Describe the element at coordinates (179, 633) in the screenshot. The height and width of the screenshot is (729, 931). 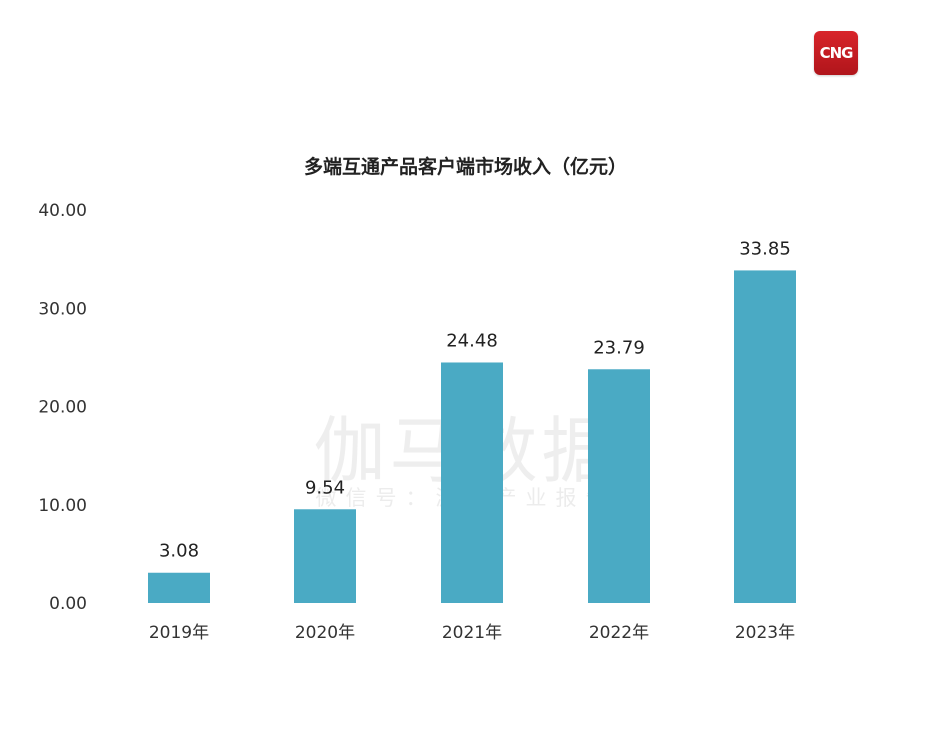
I see `x-category-label: 2019年` at that location.